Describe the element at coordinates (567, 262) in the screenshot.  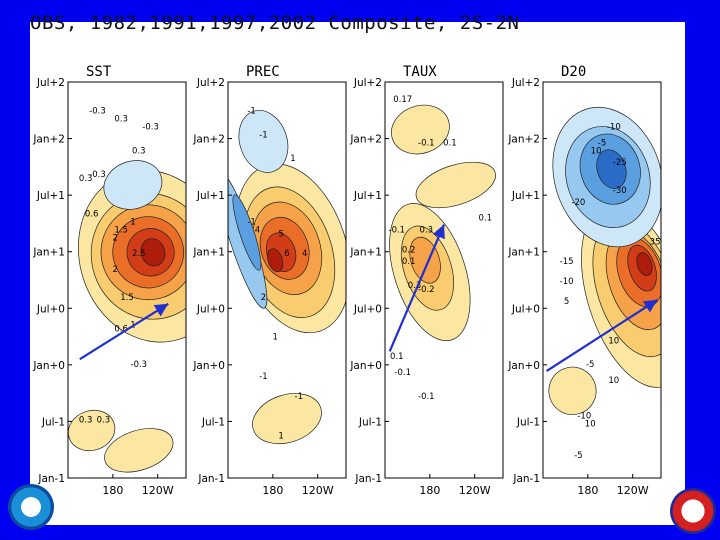
I see `contour-label: -15` at that location.